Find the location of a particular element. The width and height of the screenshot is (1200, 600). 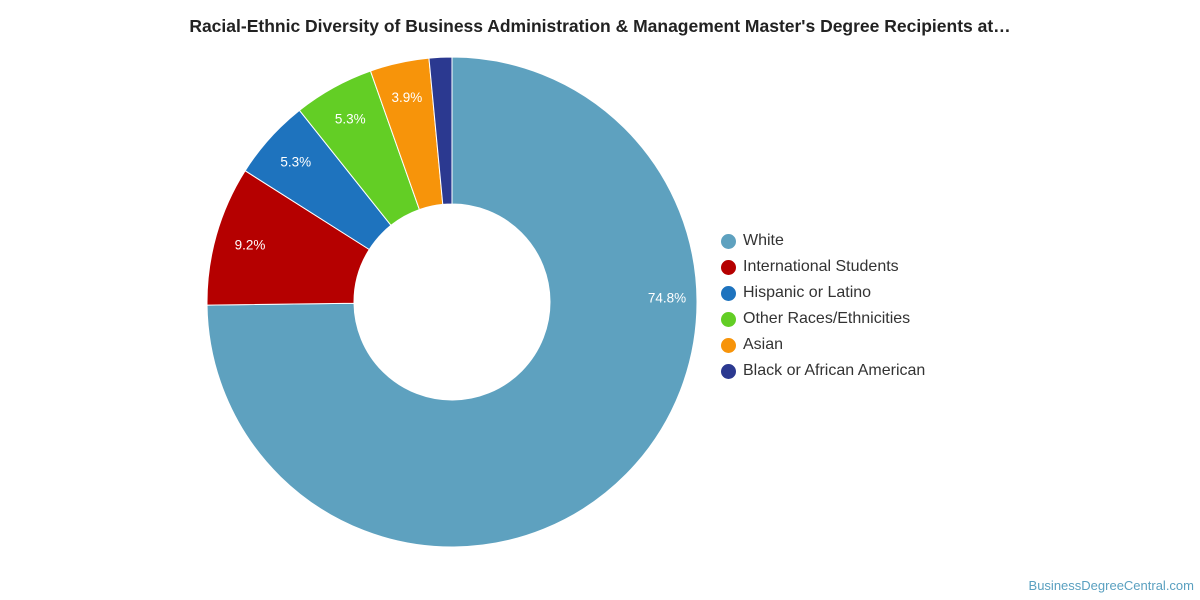

legend-label: Other Races/Ethnicities is located at coordinates (827, 318).